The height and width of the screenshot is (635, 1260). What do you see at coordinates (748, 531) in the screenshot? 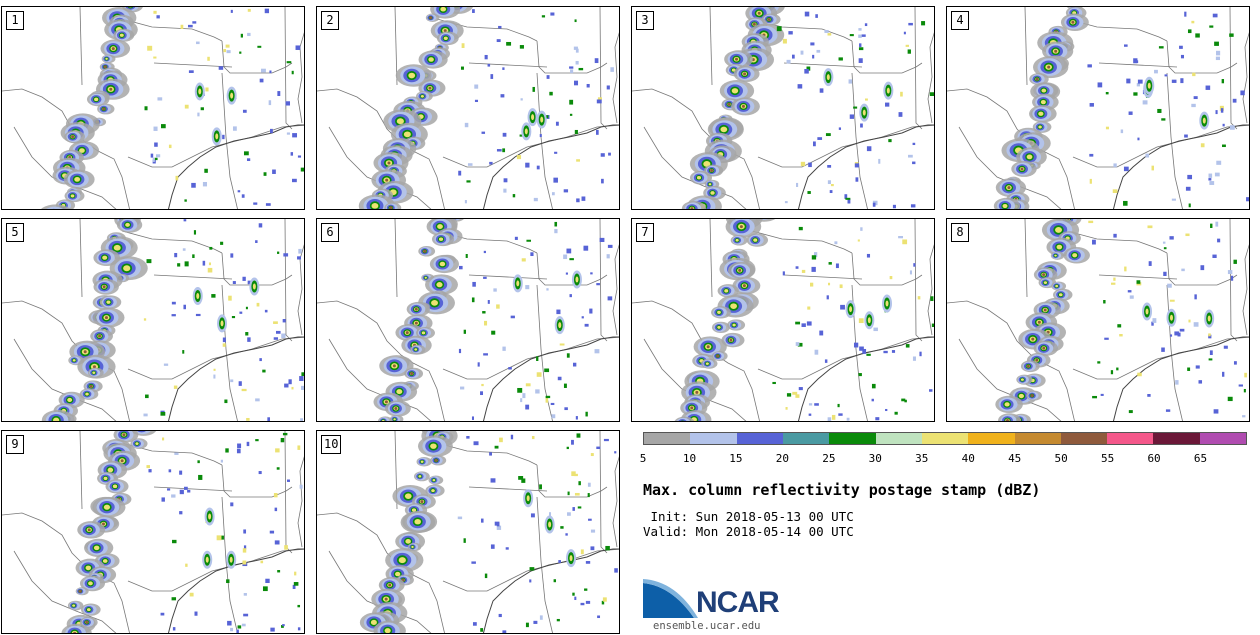
I see `valid-time: Valid: Mon 2018-05-14 00 UTC` at bounding box center [748, 531].